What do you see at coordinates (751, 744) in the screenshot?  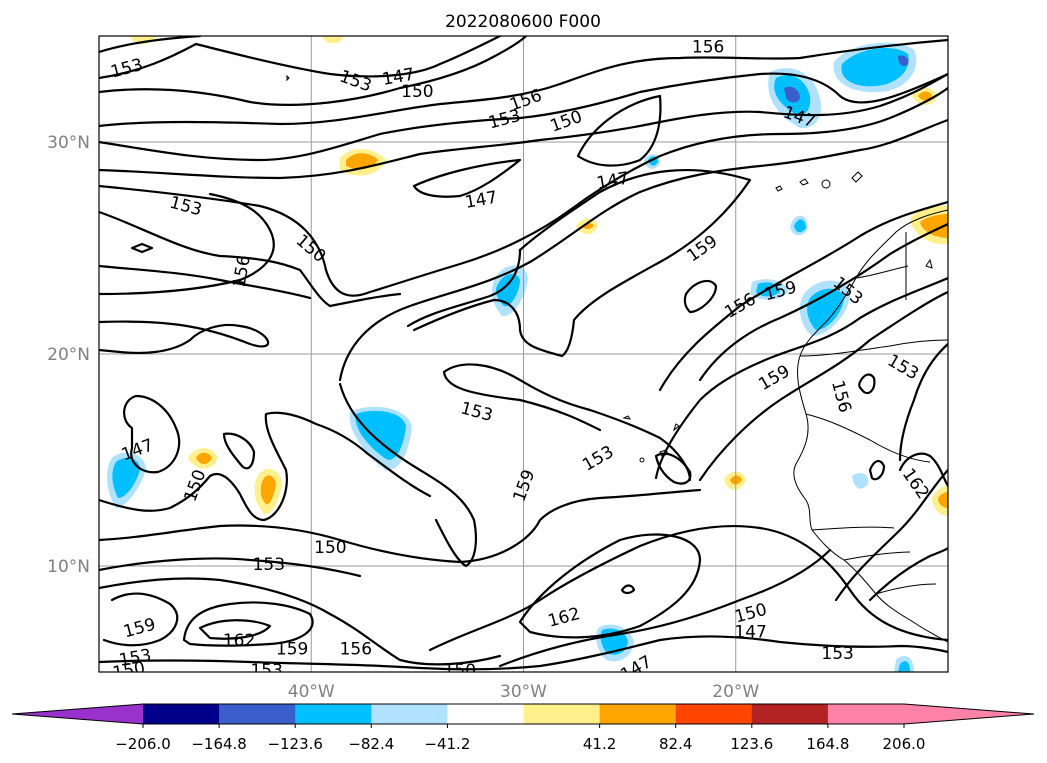 I see `colorbar-tick-label: 123.6` at bounding box center [751, 744].